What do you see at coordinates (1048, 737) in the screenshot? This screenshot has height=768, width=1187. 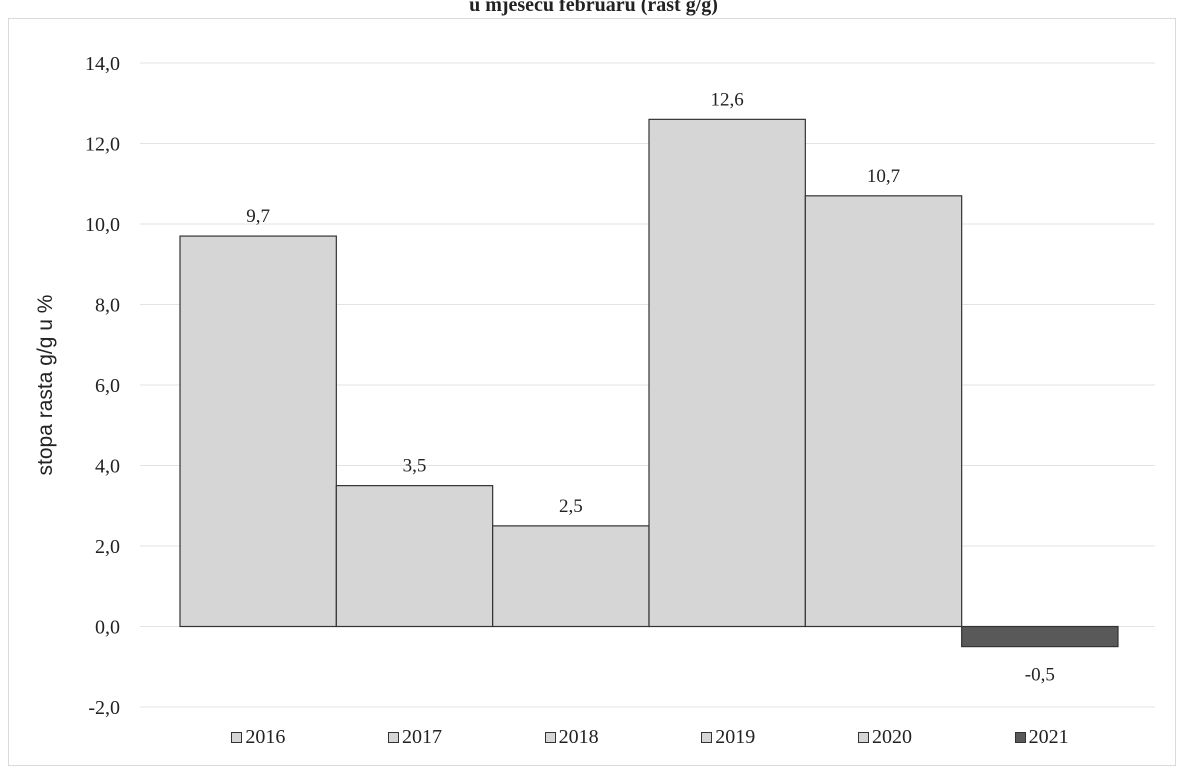 I see `legend-label: 2021` at bounding box center [1048, 737].